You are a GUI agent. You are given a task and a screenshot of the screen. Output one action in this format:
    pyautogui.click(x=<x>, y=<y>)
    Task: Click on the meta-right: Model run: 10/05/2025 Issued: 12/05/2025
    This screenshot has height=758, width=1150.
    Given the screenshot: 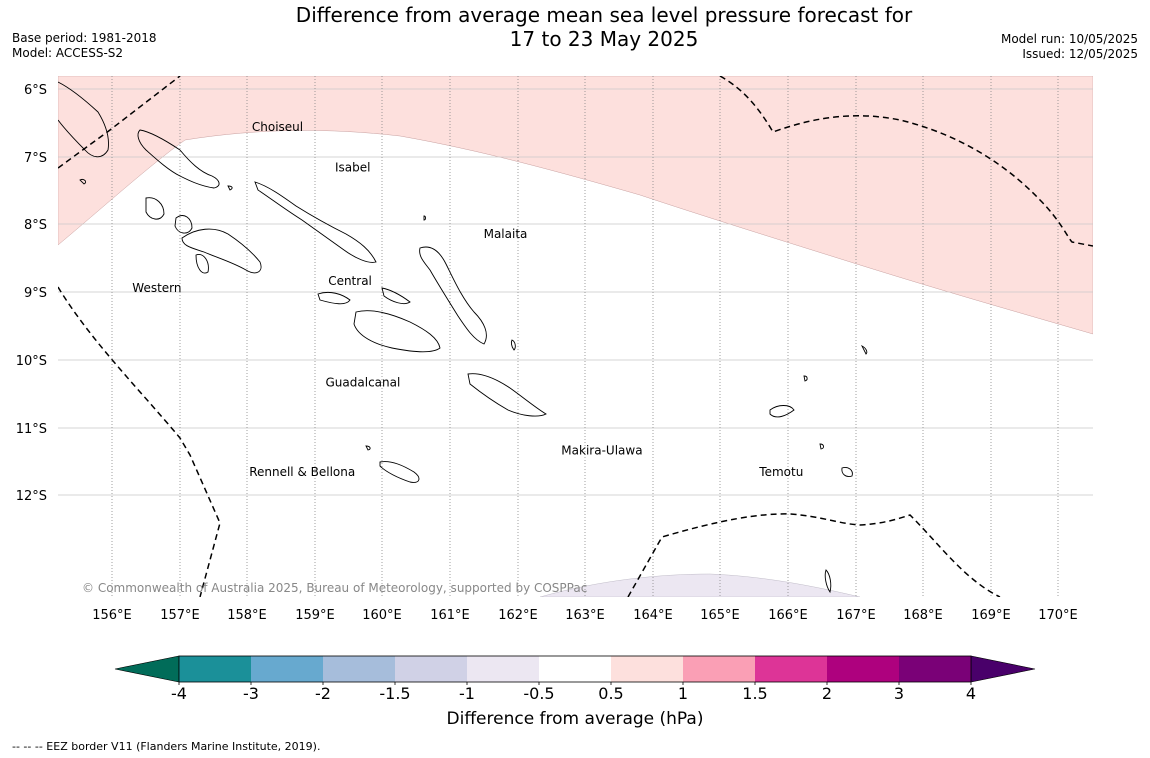 What is the action you would take?
    pyautogui.click(x=1069, y=47)
    